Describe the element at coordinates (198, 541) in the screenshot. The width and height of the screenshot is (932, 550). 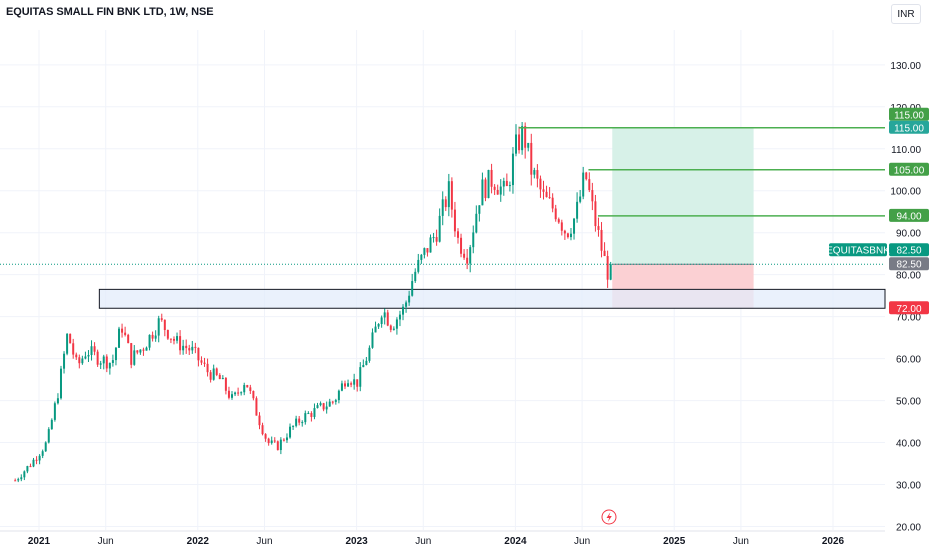
I see `x-tick-label: 2022` at that location.